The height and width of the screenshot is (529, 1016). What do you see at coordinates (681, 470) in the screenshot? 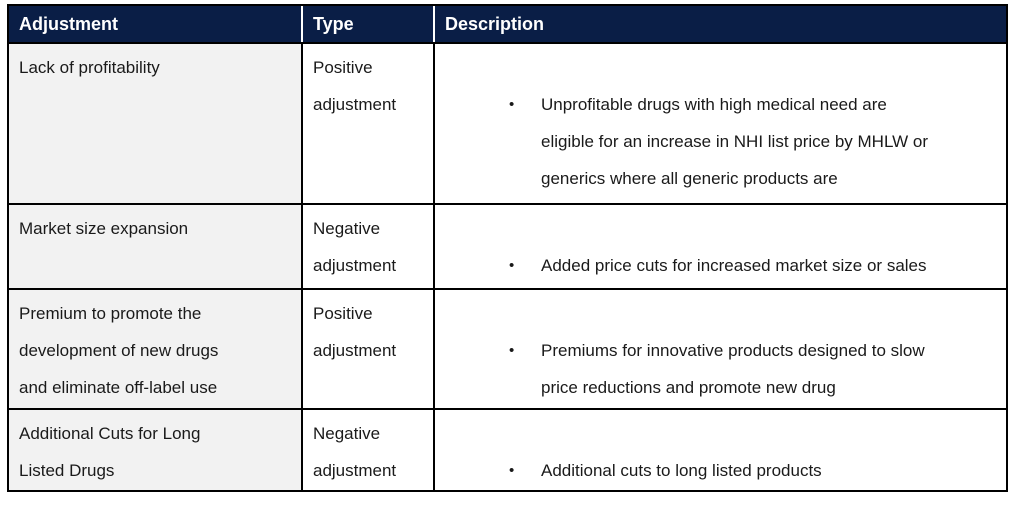
I see `bullet-text: Additional cuts to long listed products` at bounding box center [681, 470].